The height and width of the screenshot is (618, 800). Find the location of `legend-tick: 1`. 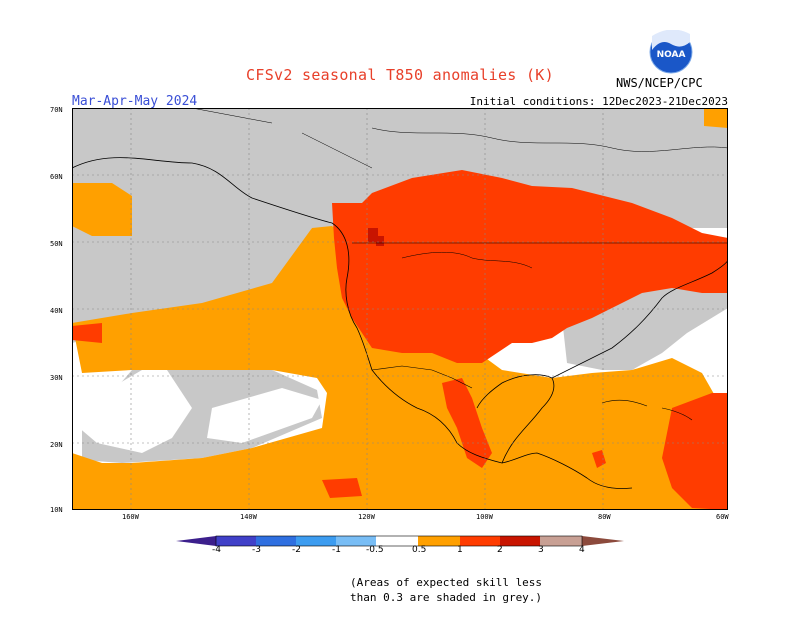

legend-tick: 1 is located at coordinates (460, 550).